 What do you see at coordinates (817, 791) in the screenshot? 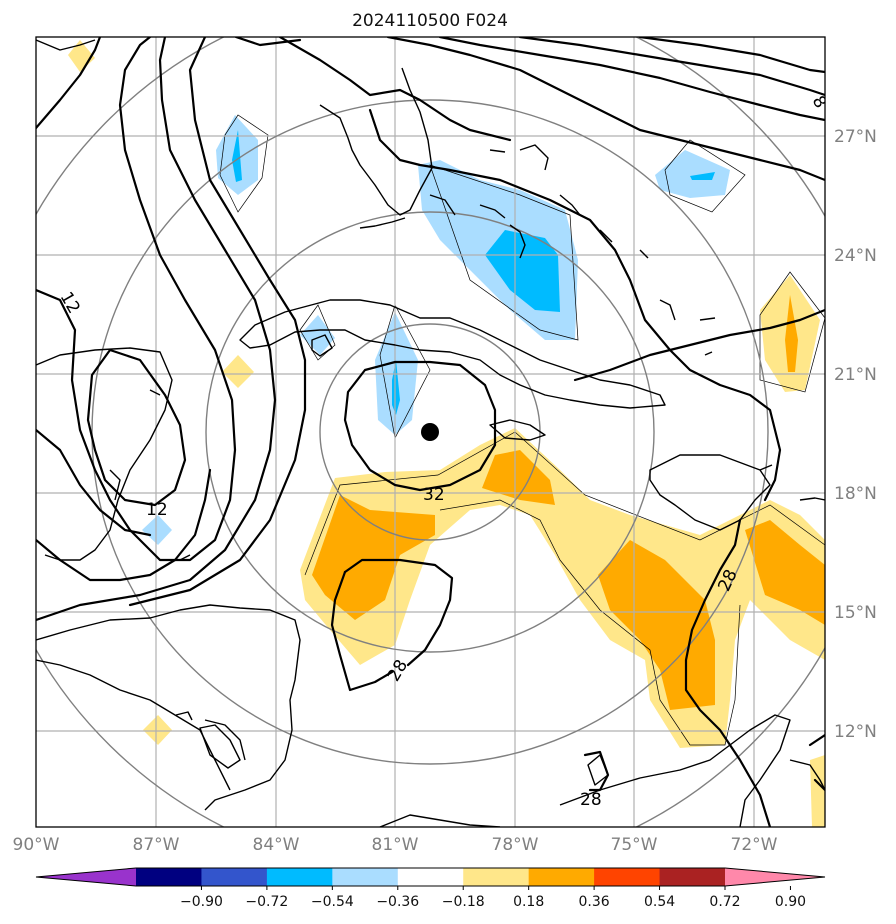
I see `positive-anomaly-se-corner` at bounding box center [817, 791].